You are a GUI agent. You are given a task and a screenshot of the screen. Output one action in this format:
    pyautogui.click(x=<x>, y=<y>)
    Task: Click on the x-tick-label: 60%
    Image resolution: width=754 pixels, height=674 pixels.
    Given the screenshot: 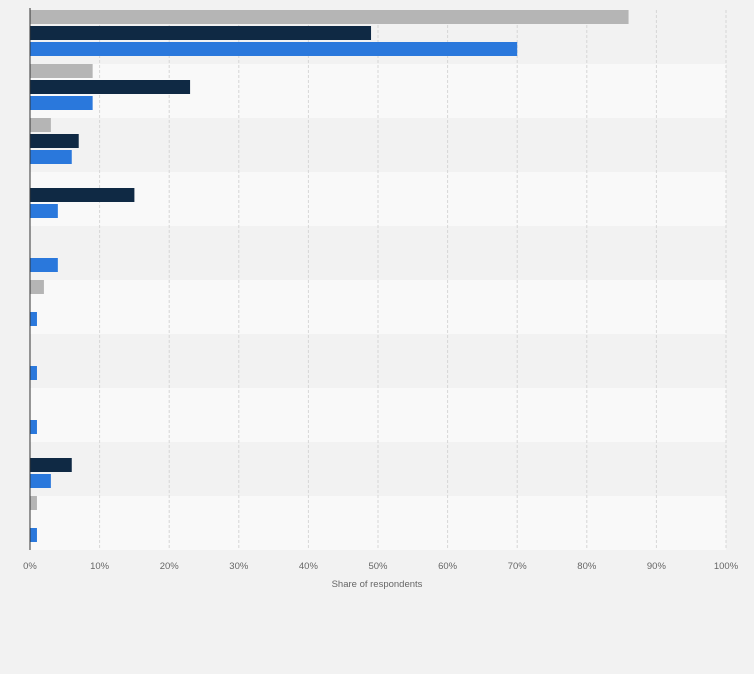 What is the action you would take?
    pyautogui.click(x=448, y=566)
    